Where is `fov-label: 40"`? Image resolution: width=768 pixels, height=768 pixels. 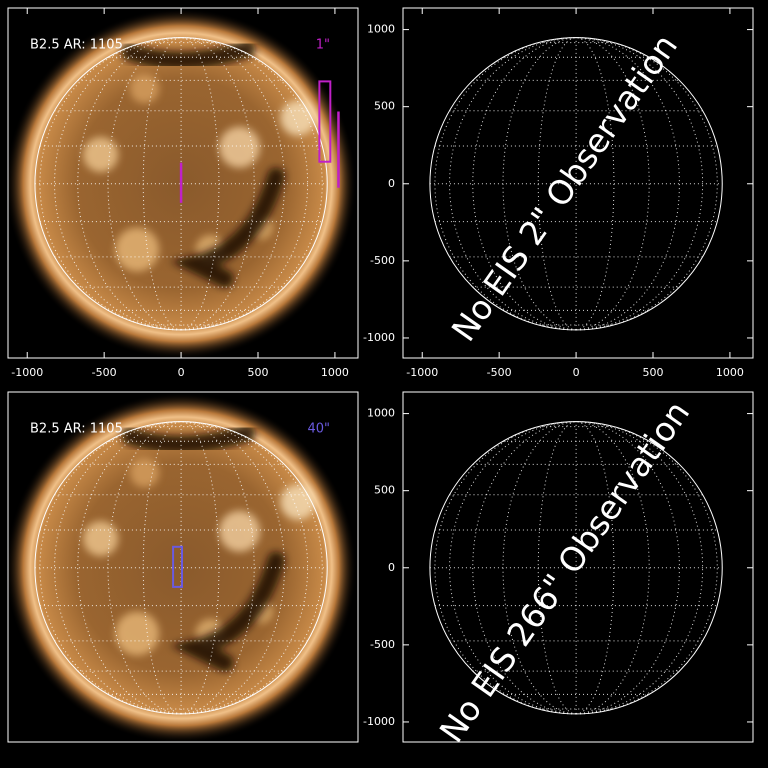
fov-label: 40" is located at coordinates (318, 429).